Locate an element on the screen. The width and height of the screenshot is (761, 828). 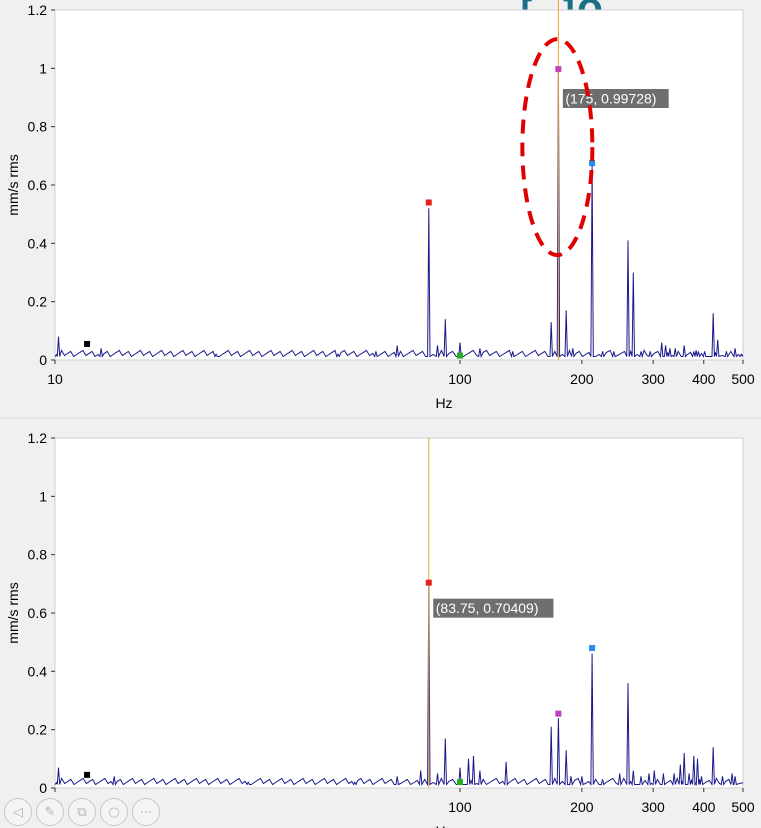
circle-icon: ○ is located at coordinates (114, 812).